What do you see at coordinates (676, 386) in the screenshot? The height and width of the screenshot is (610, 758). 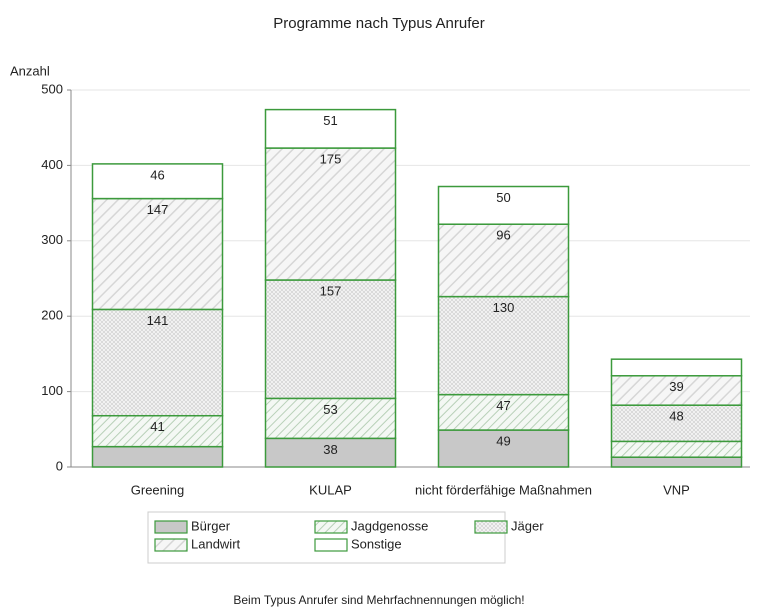 I see `data-label: 39` at bounding box center [676, 386].